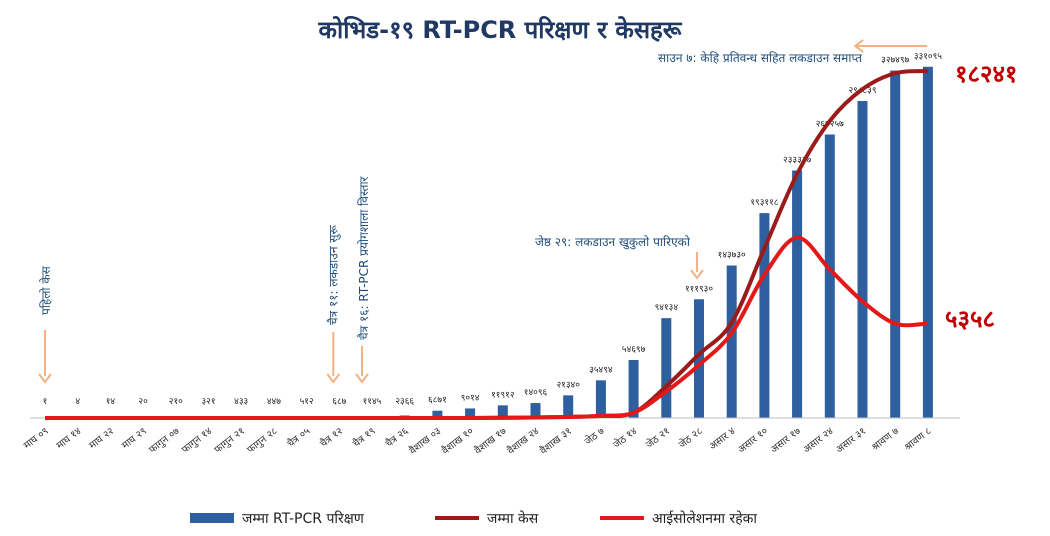  What do you see at coordinates (437, 401) in the screenshot?
I see `bar-data-label: ६८७१` at bounding box center [437, 401].